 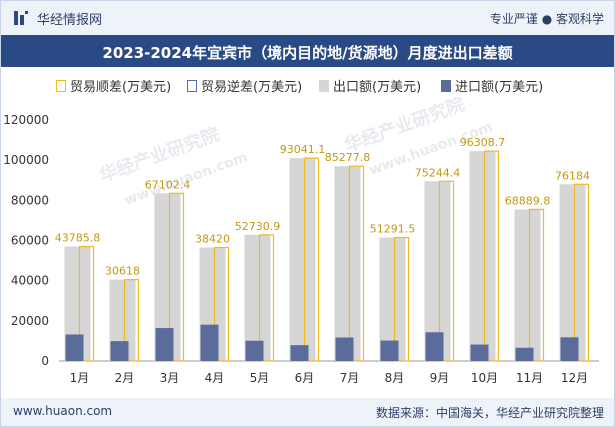 I want to click on legend-item-surplus: 贸易顺差(万美元), so click(x=114, y=85).